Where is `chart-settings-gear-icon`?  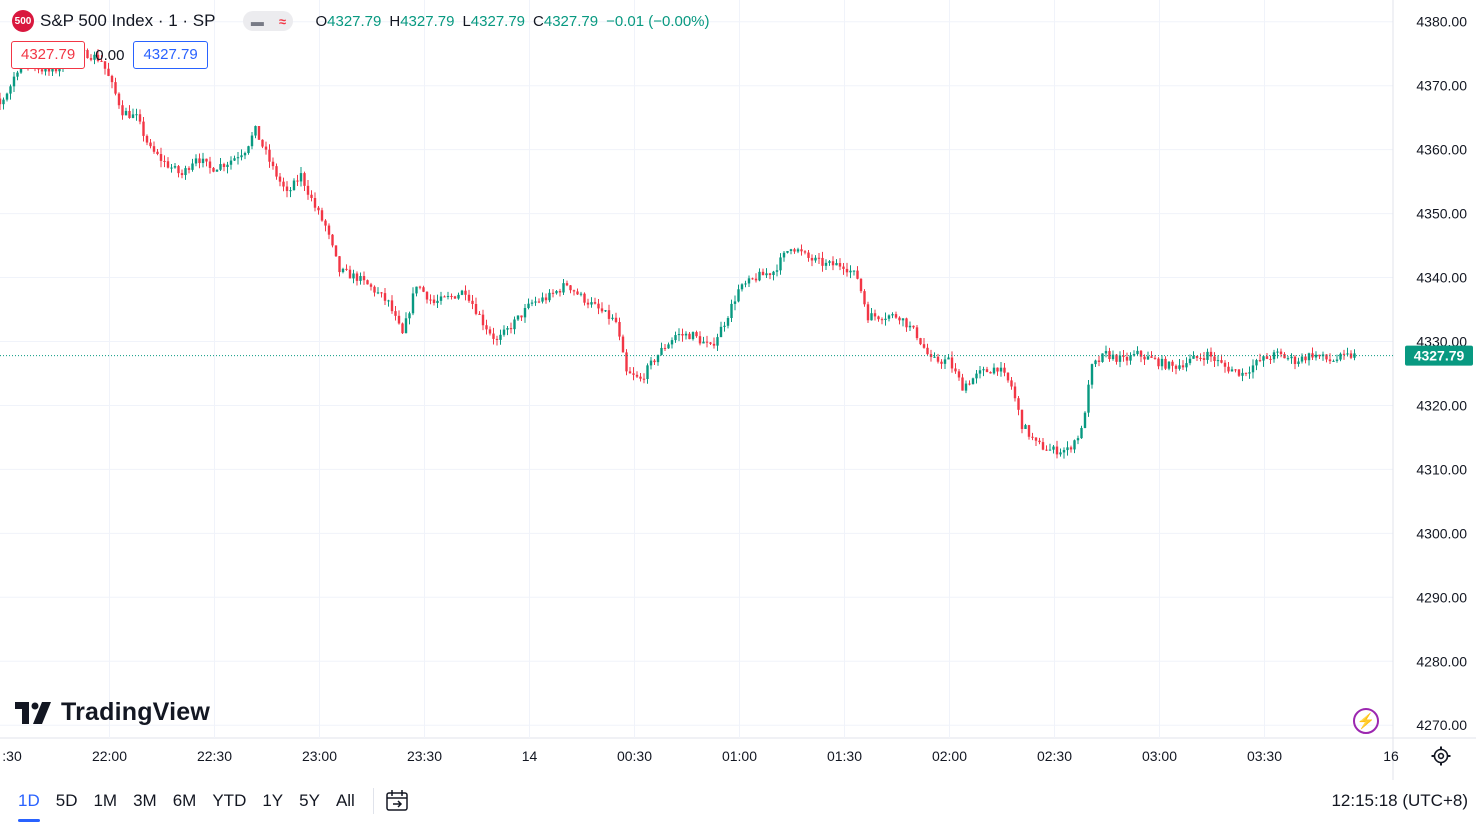 chart-settings-gear-icon is located at coordinates (1441, 756).